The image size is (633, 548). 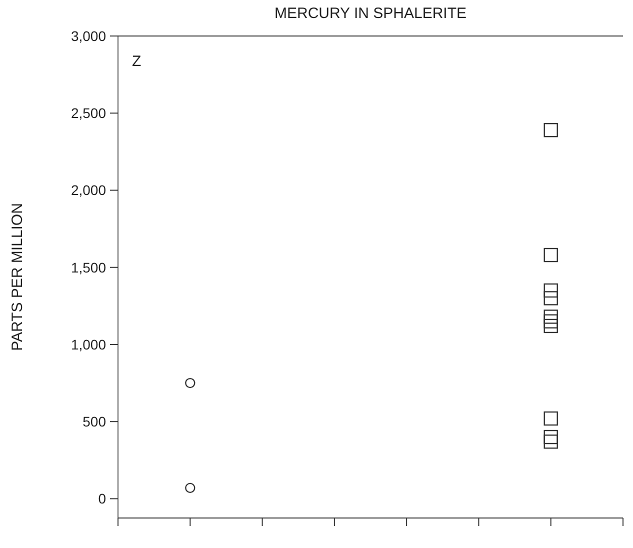 I want to click on y-tick-label: 2,500, so click(x=88, y=113).